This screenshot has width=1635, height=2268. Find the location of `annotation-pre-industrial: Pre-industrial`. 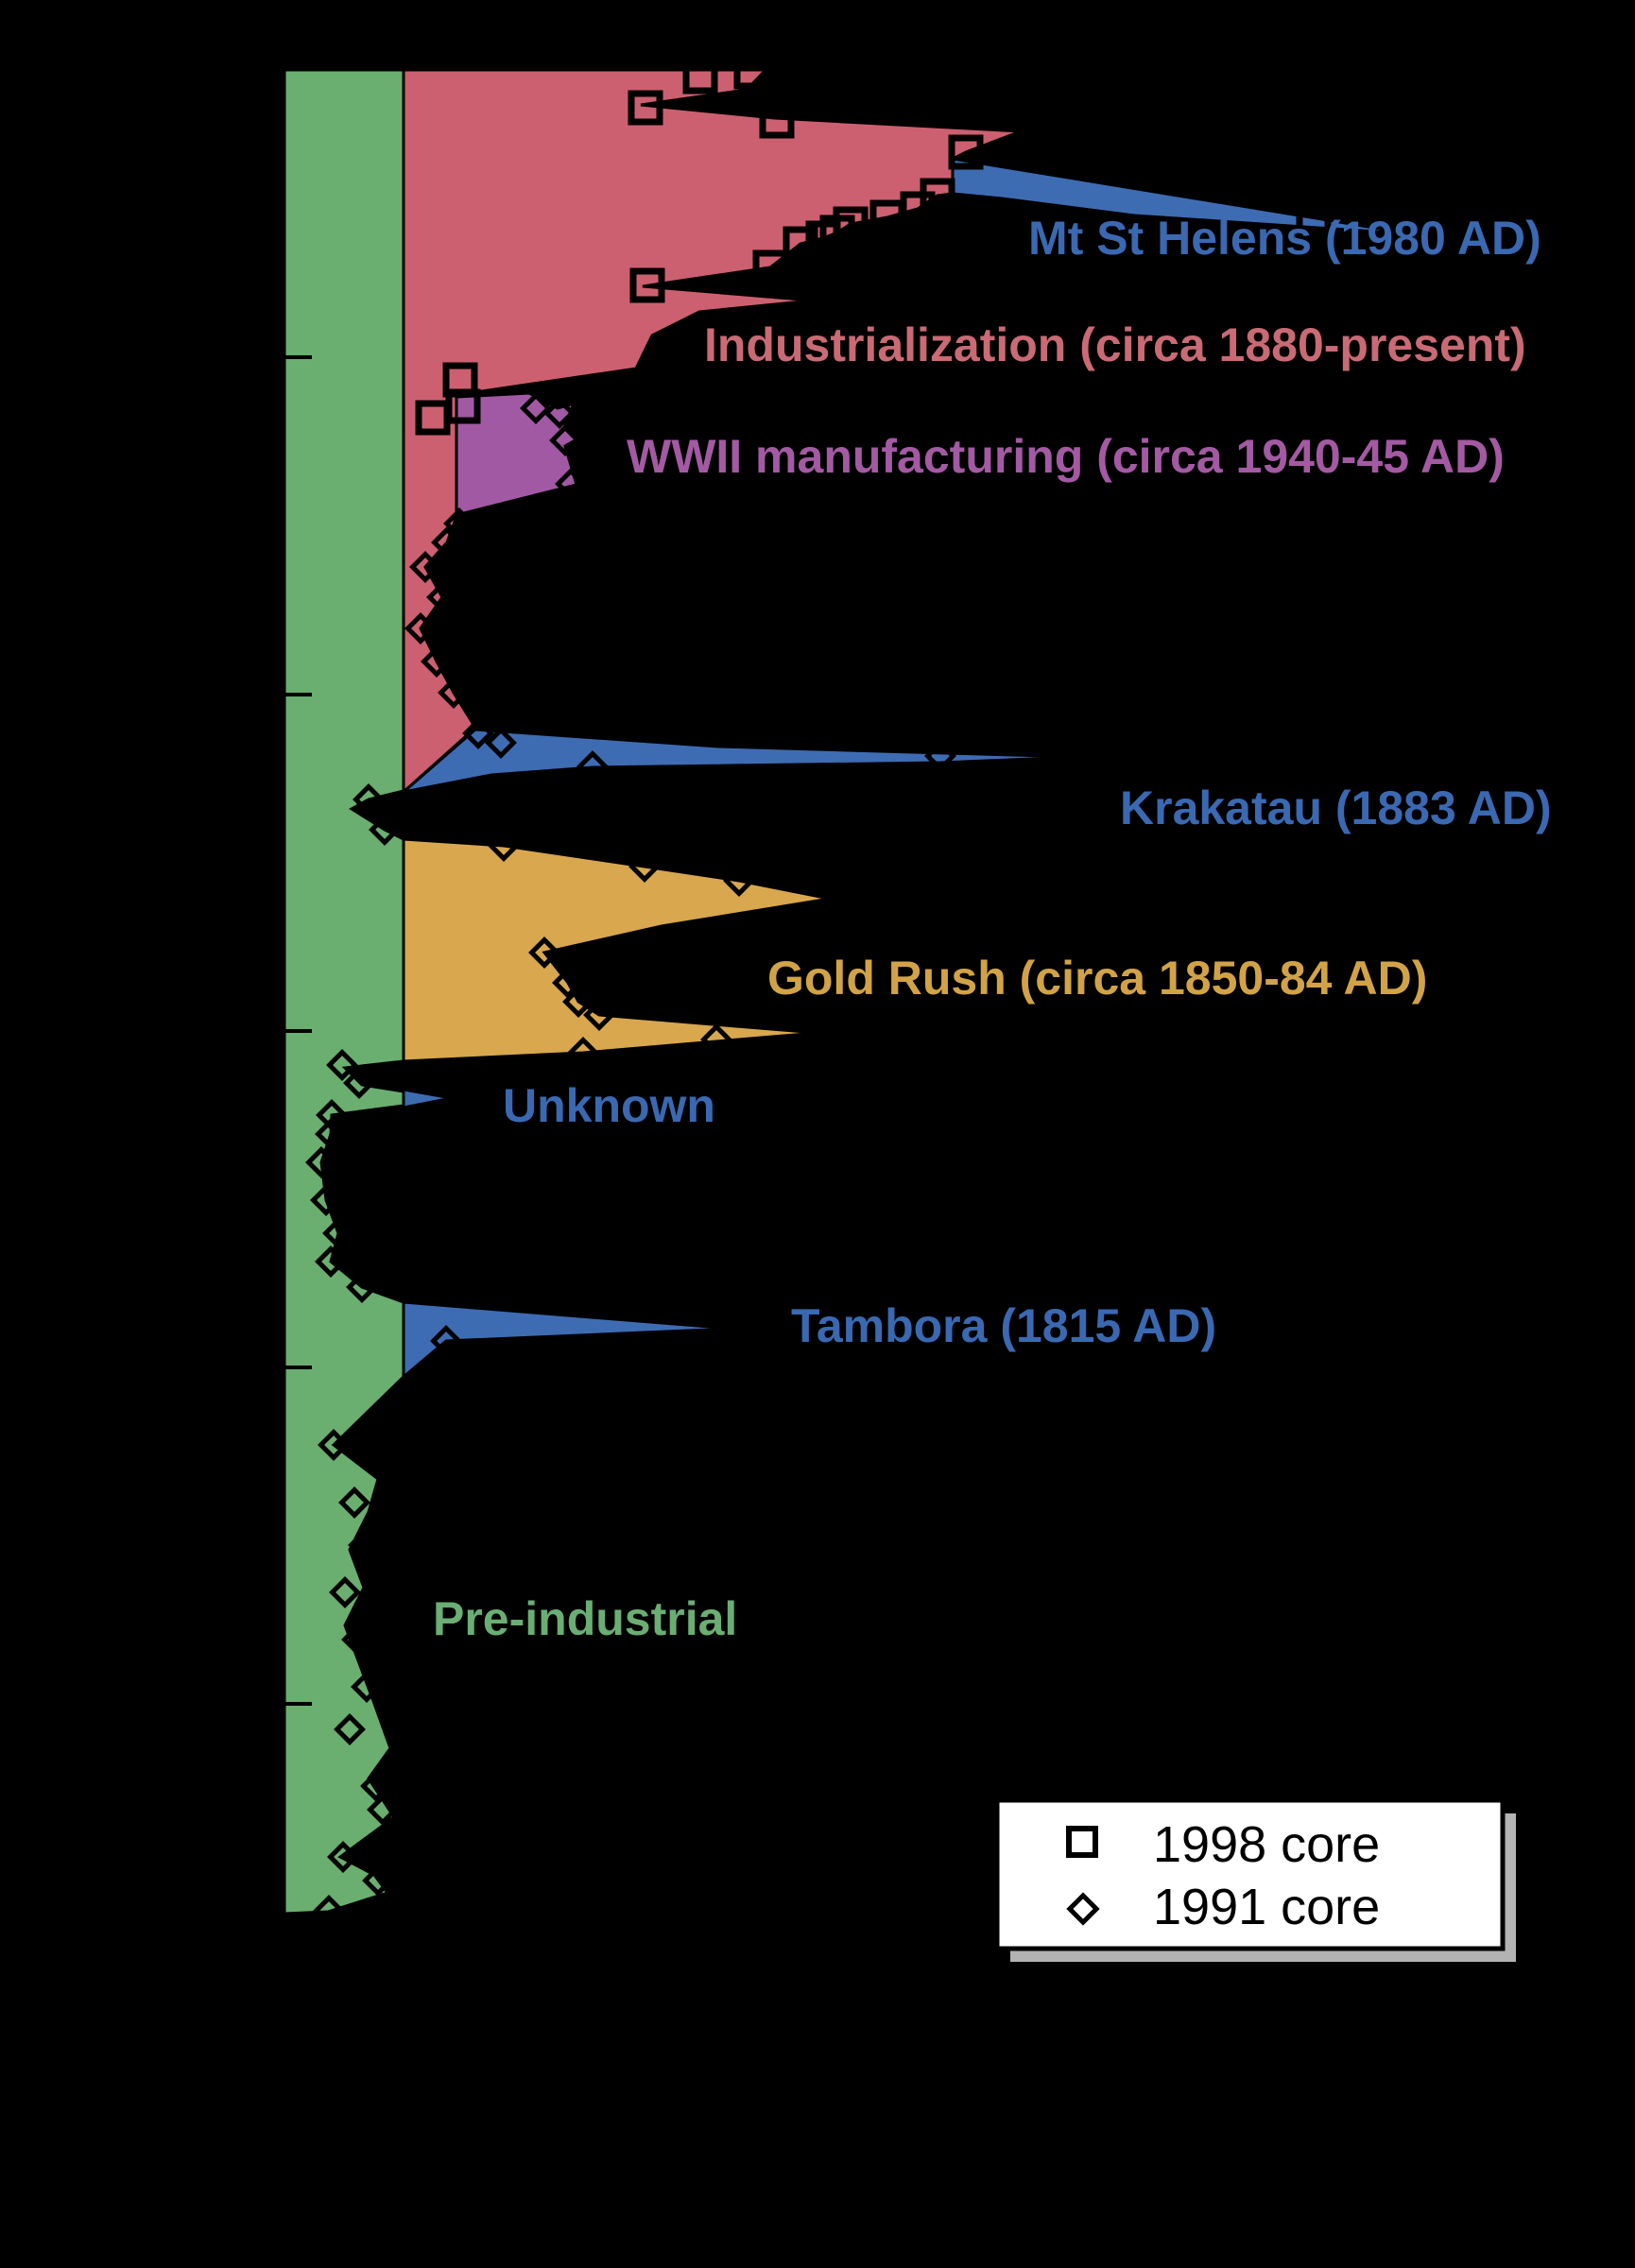

annotation-pre-industrial: Pre-industrial is located at coordinates (585, 1618).